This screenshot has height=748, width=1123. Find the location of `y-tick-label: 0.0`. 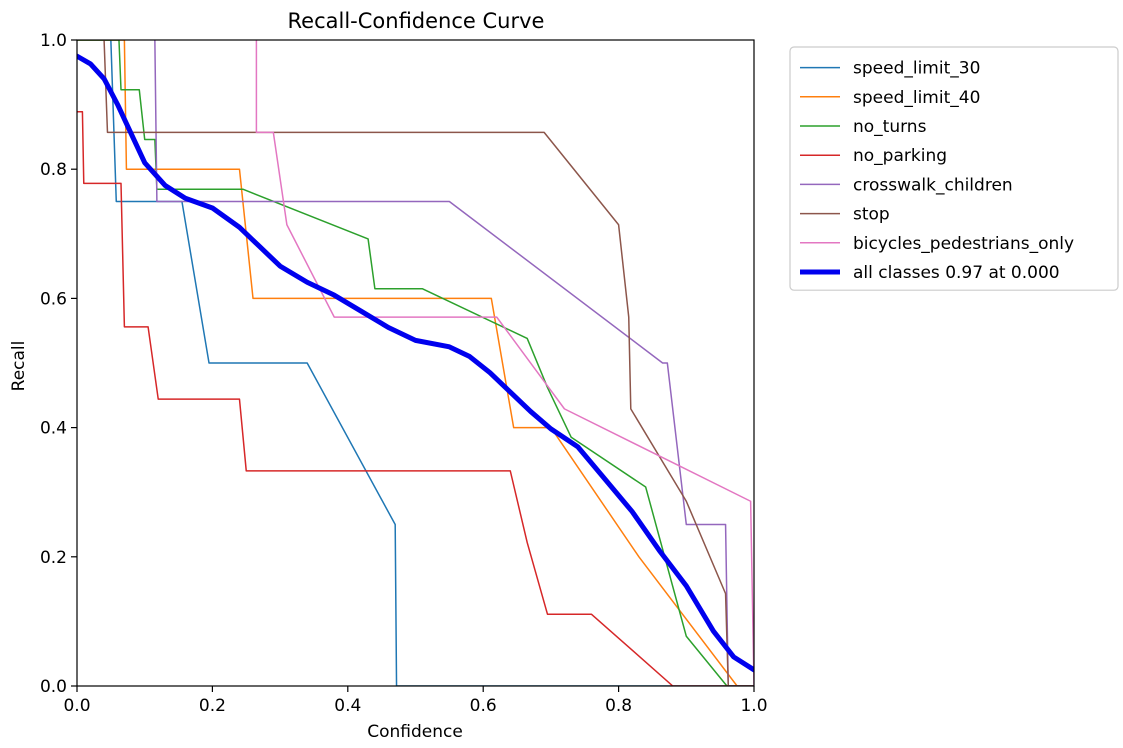

y-tick-label: 0.0 is located at coordinates (53, 687).